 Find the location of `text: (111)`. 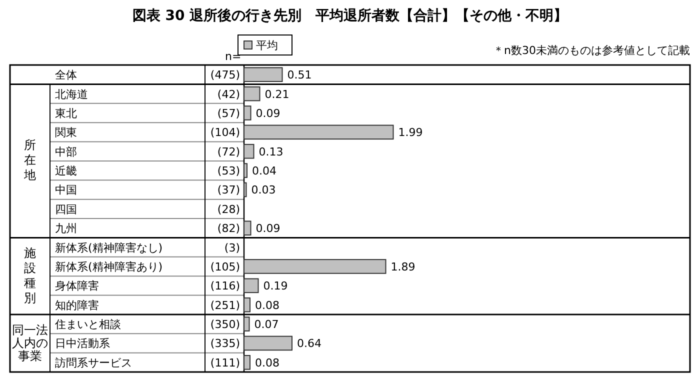

text: (111) is located at coordinates (225, 363).